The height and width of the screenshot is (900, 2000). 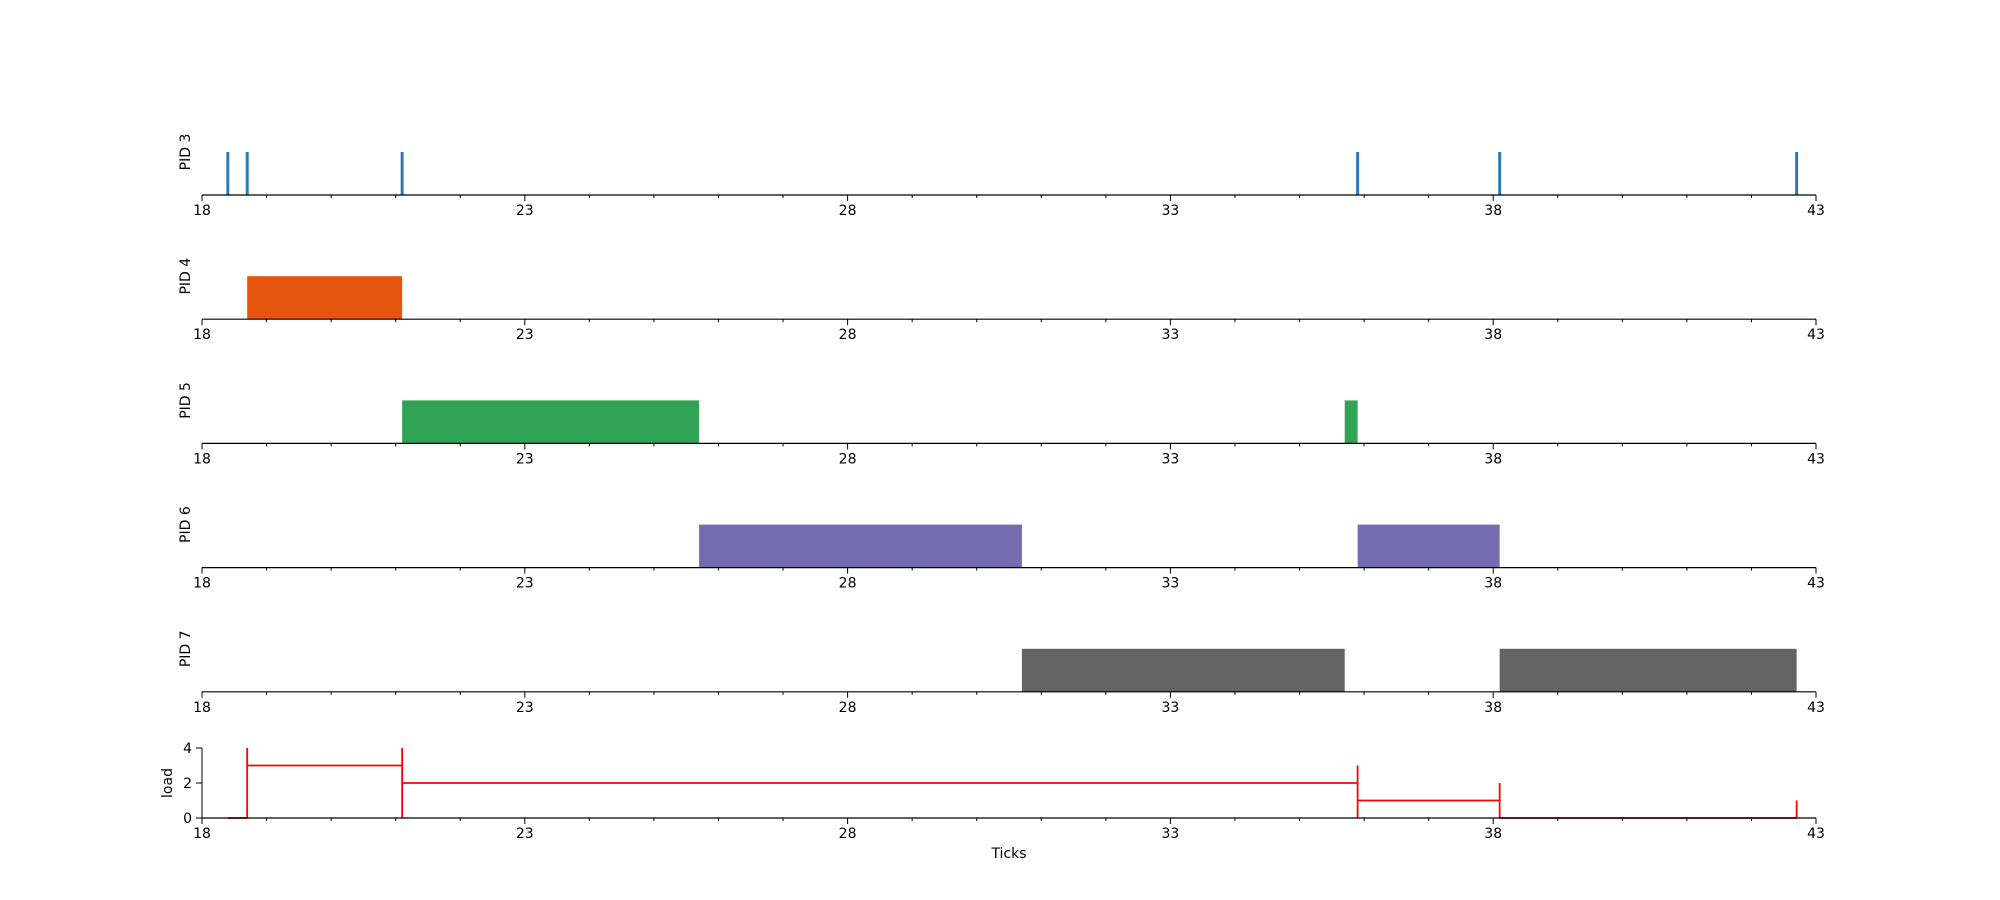 I want to click on y-tick-label: 4, so click(x=187, y=749).